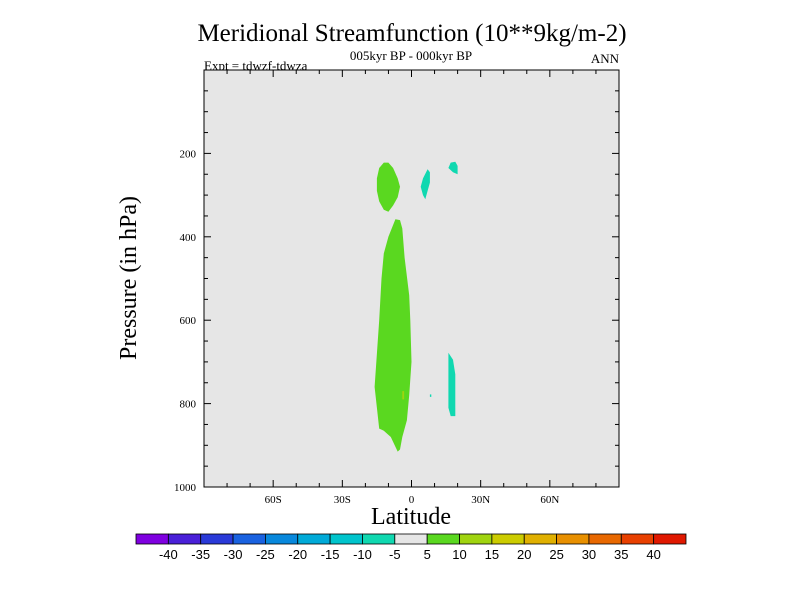 This screenshot has height=600, width=800. What do you see at coordinates (411, 55) in the screenshot?
I see `chart-subtitle: 005kyr BP - 000kyr BP` at bounding box center [411, 55].